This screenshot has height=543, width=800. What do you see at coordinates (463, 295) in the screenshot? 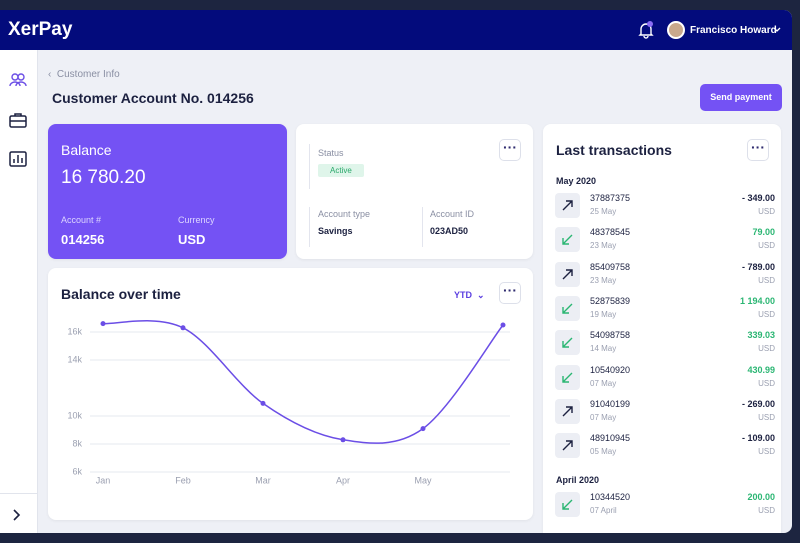
I see `period: YTD` at bounding box center [463, 295].